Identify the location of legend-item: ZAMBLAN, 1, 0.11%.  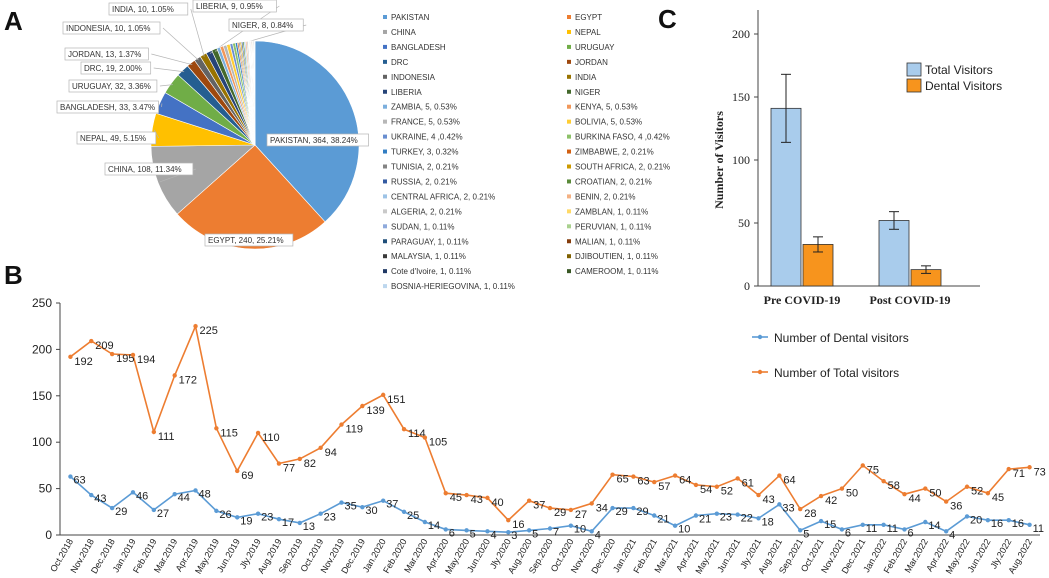
(611, 211).